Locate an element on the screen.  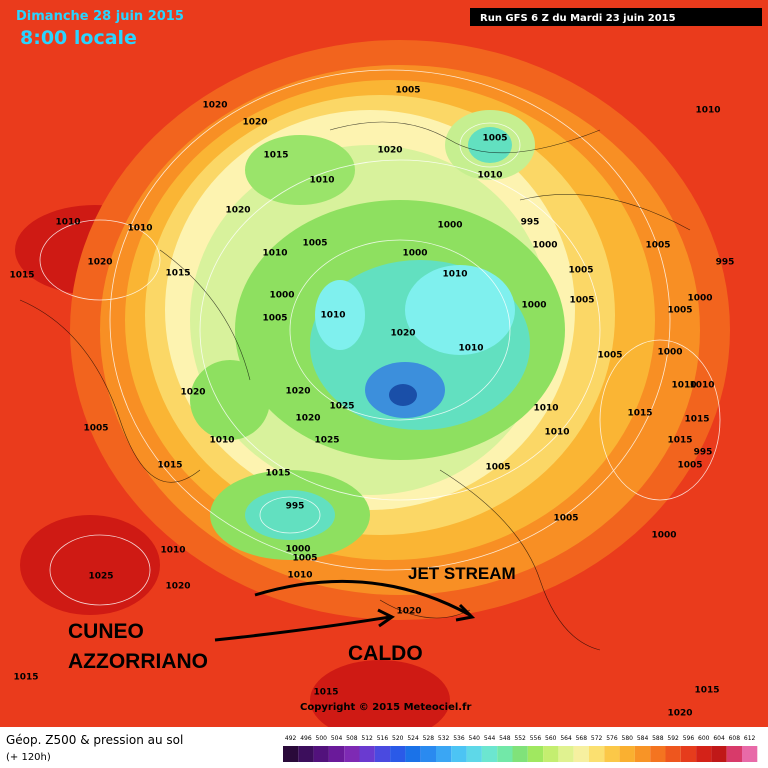
copyright: Copyright © 2015 Meteociel.fr is located at coordinates (385, 707).